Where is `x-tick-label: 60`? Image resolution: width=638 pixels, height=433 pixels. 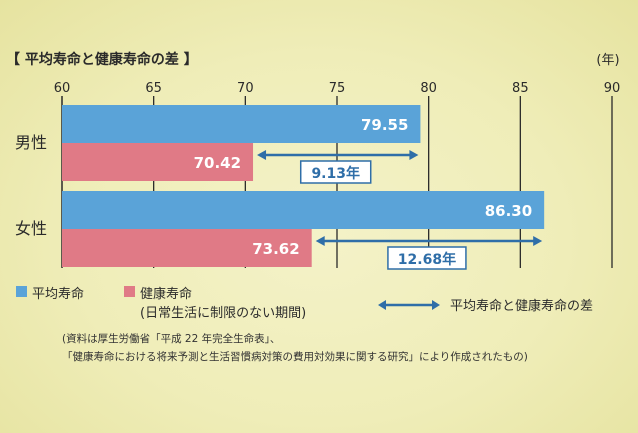 x-tick-label: 60 is located at coordinates (62, 88).